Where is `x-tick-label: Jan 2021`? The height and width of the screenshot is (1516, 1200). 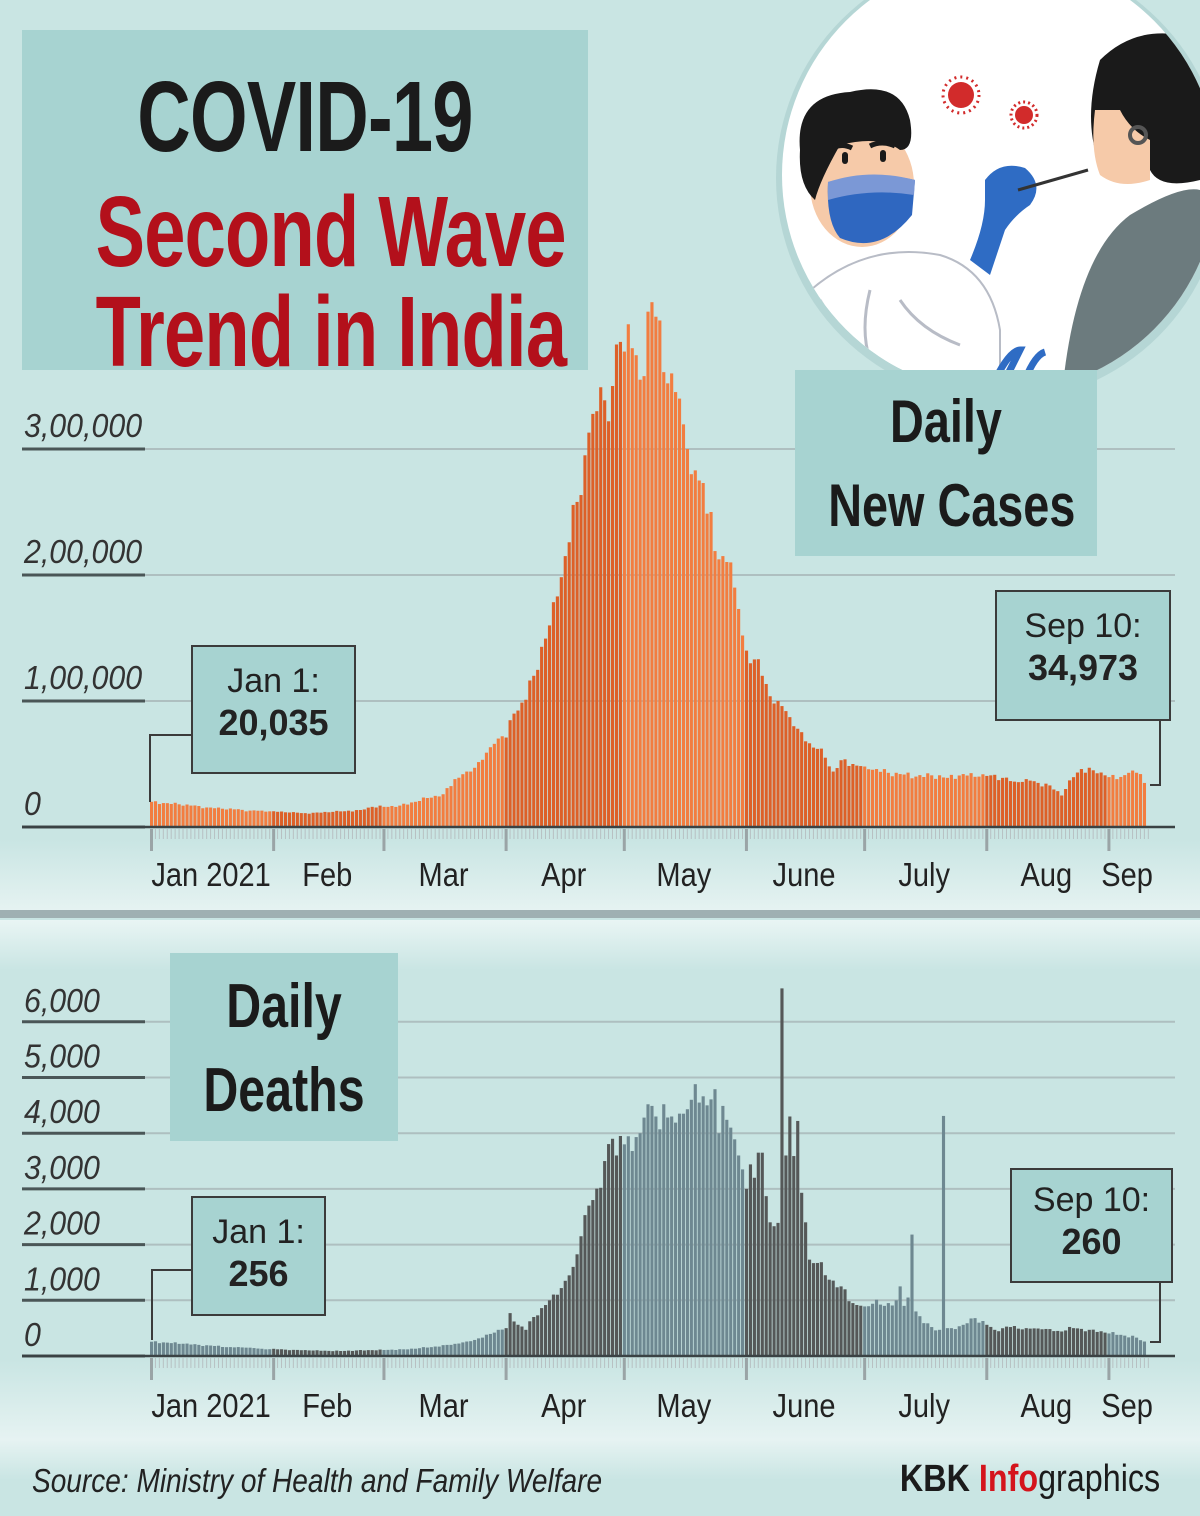 x-tick-label: Jan 2021 is located at coordinates (210, 1405).